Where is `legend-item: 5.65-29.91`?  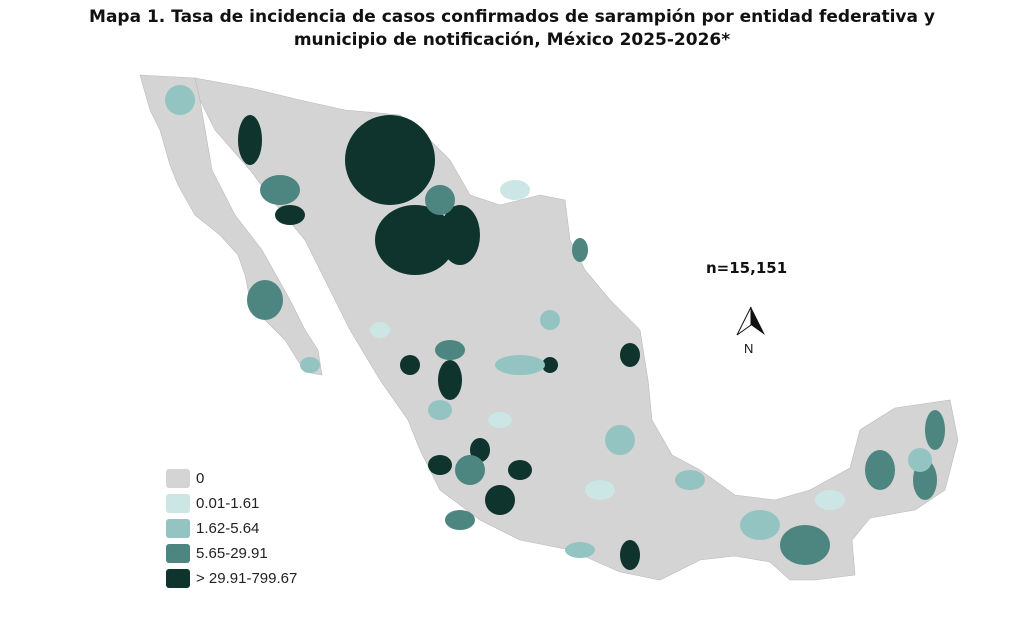 legend-item: 5.65-29.91 is located at coordinates (231, 553).